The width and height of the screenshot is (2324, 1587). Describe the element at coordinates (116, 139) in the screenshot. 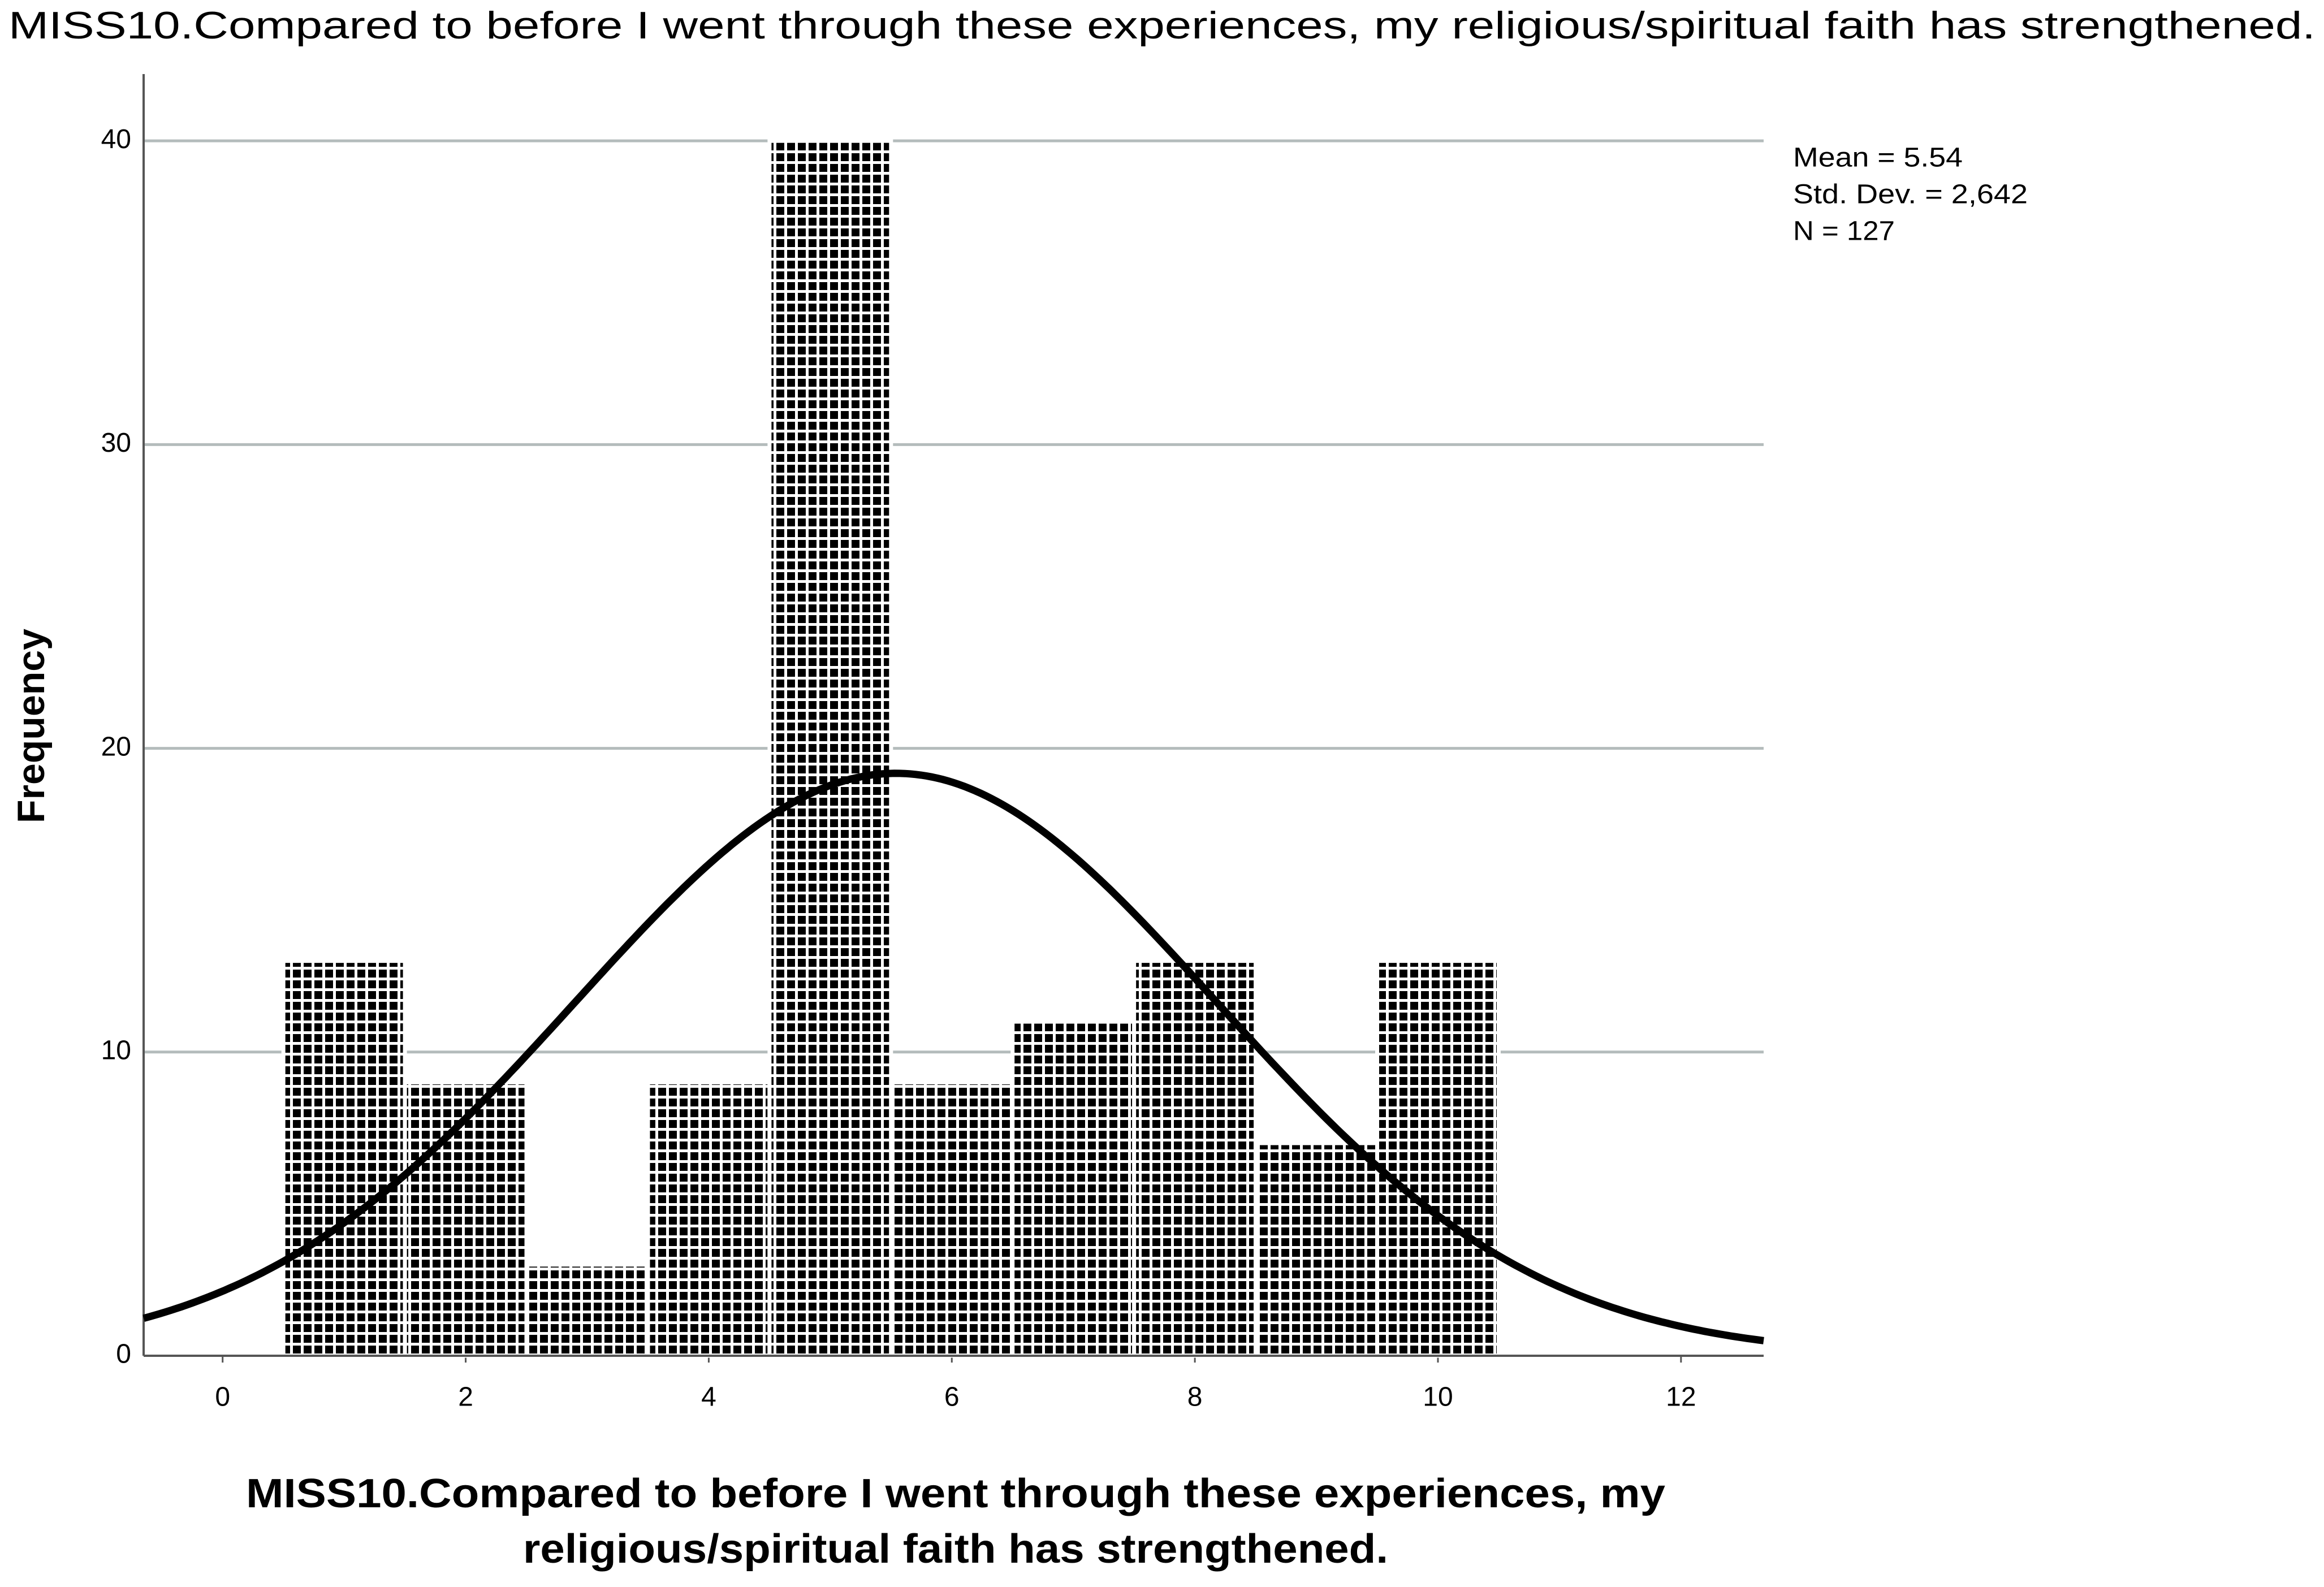

I see `y-tick-label: 40` at that location.